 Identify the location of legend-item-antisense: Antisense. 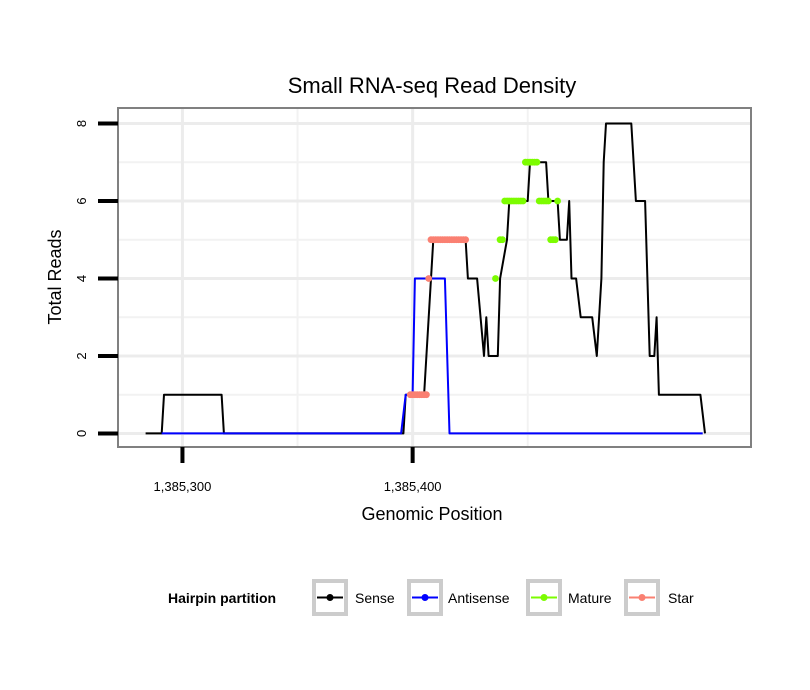
(458, 597).